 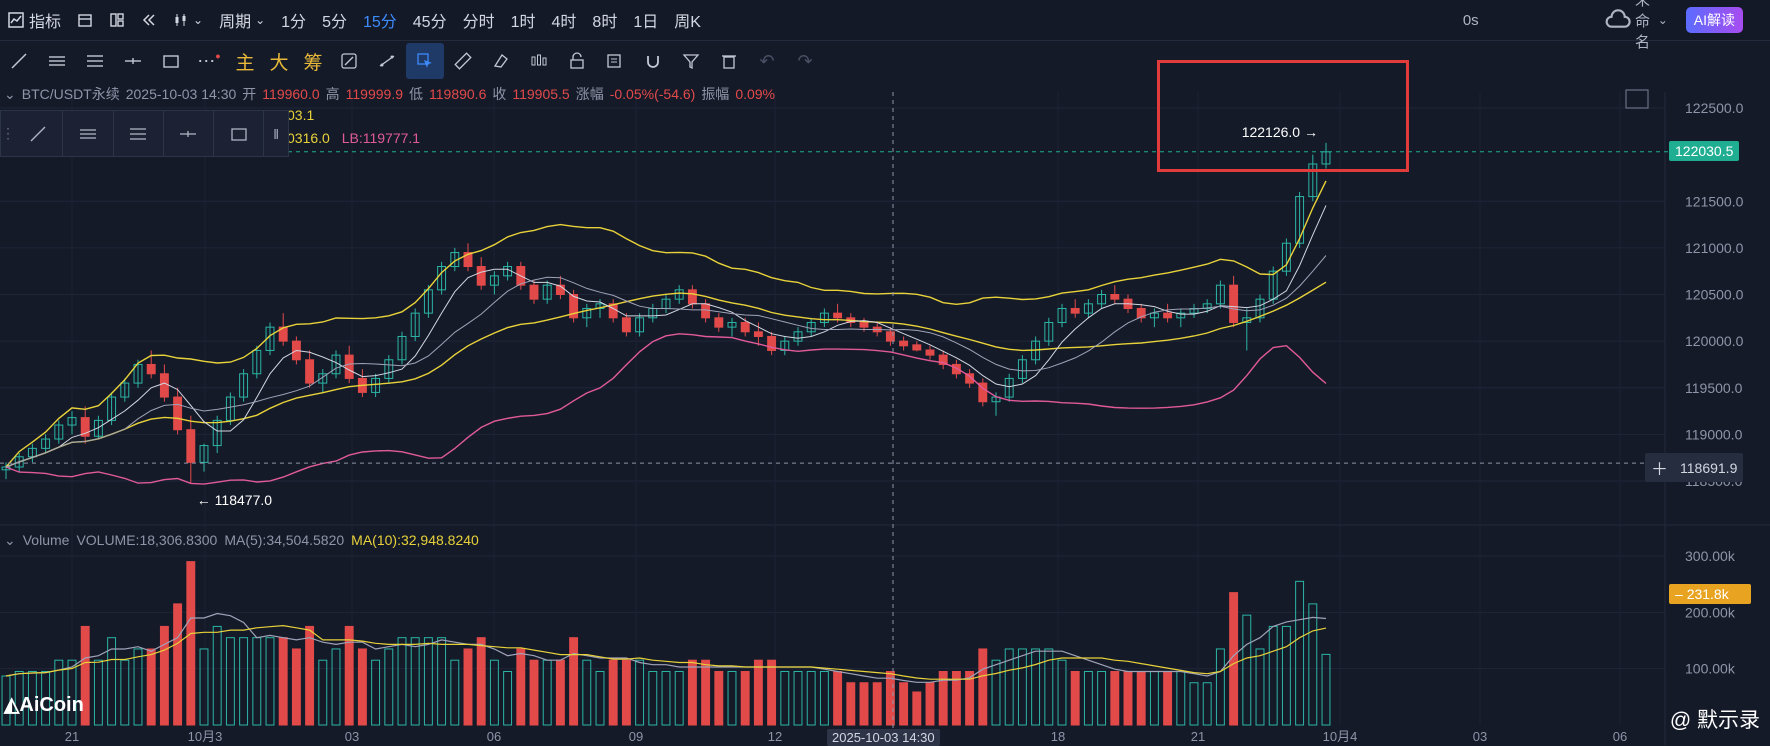 What do you see at coordinates (239, 133) in the screenshot?
I see `float-rect-tool` at bounding box center [239, 133].